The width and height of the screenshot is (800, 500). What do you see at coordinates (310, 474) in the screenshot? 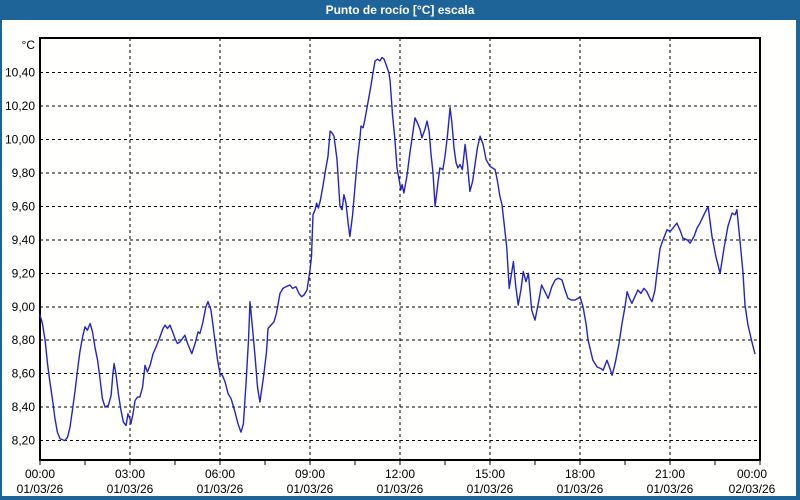
I see `x-tick-time-label: 09:00` at bounding box center [310, 474].